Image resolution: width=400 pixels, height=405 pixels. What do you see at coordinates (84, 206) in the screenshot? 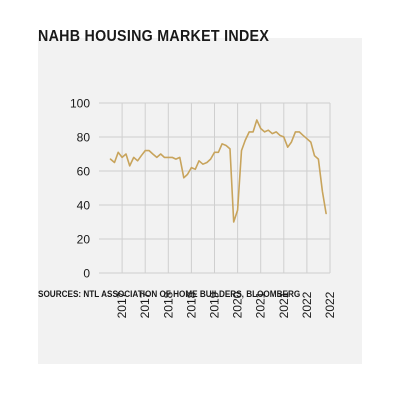
I see `y-tick-label: 40` at bounding box center [84, 206].